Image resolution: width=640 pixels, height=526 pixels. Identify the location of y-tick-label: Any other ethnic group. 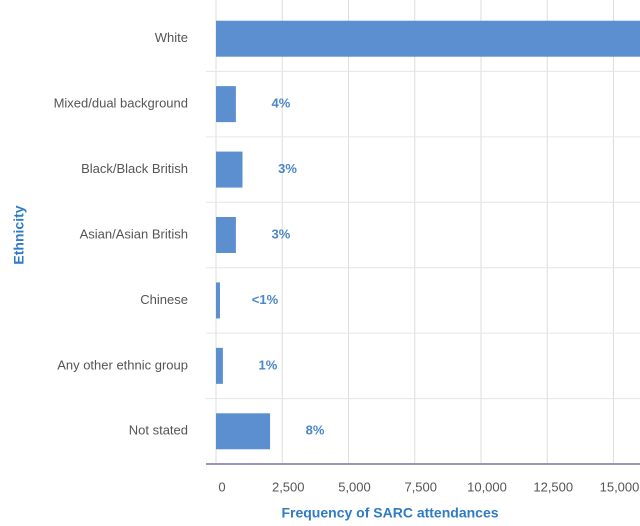
(122, 364).